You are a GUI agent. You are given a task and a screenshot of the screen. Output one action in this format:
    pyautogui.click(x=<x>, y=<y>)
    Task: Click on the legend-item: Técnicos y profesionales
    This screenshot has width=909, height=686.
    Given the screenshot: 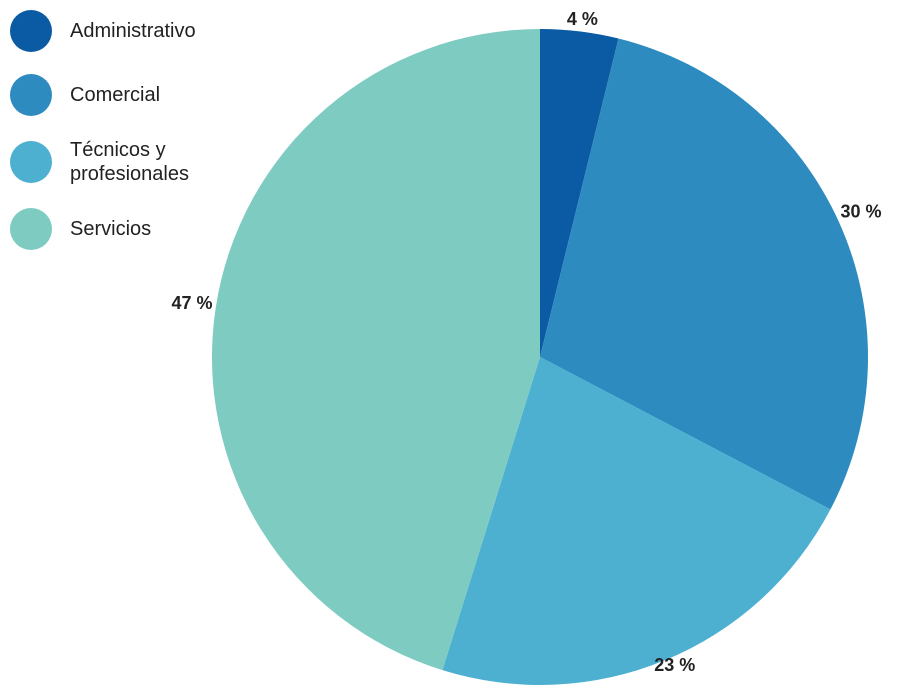 What is the action you would take?
    pyautogui.click(x=120, y=162)
    